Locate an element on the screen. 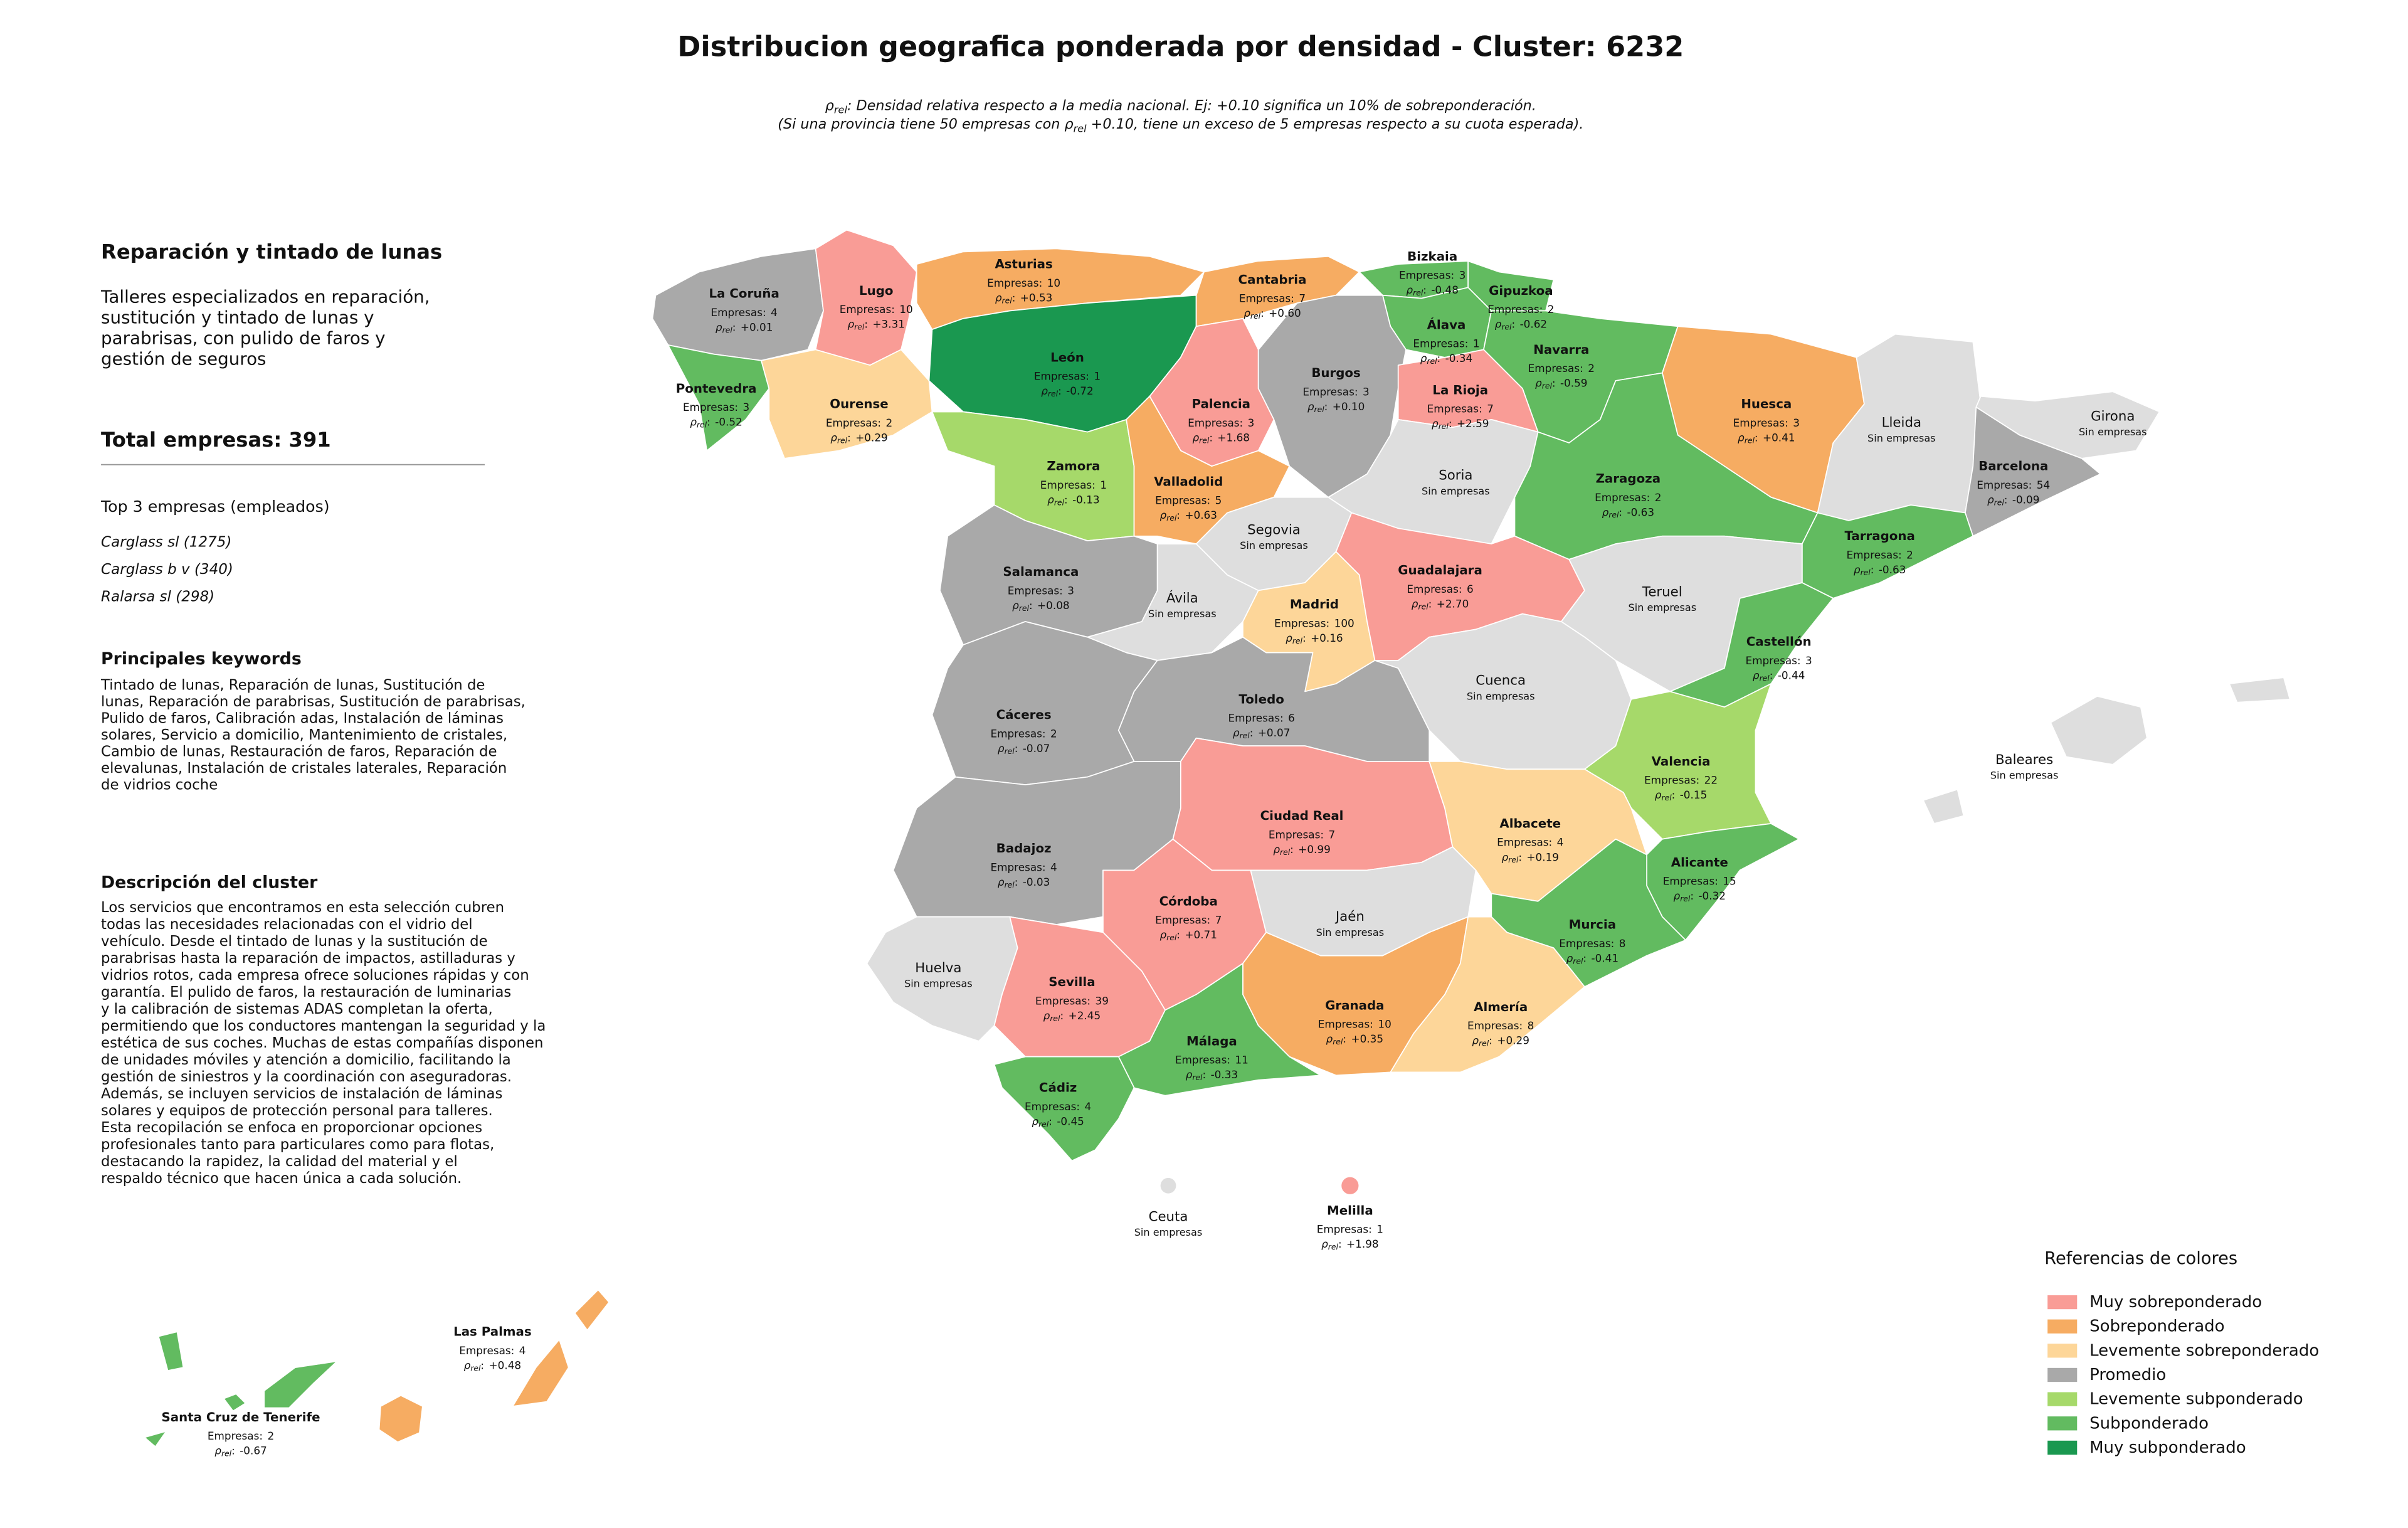 This screenshot has width=2408, height=1528. province-name: Córdoba is located at coordinates (1188, 901).